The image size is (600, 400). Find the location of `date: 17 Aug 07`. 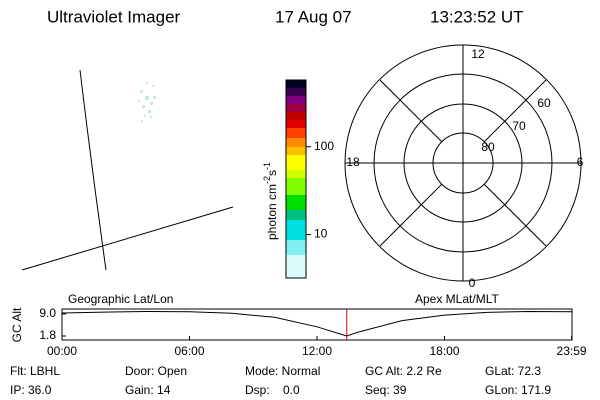

date: 17 Aug 07 is located at coordinates (313, 16).